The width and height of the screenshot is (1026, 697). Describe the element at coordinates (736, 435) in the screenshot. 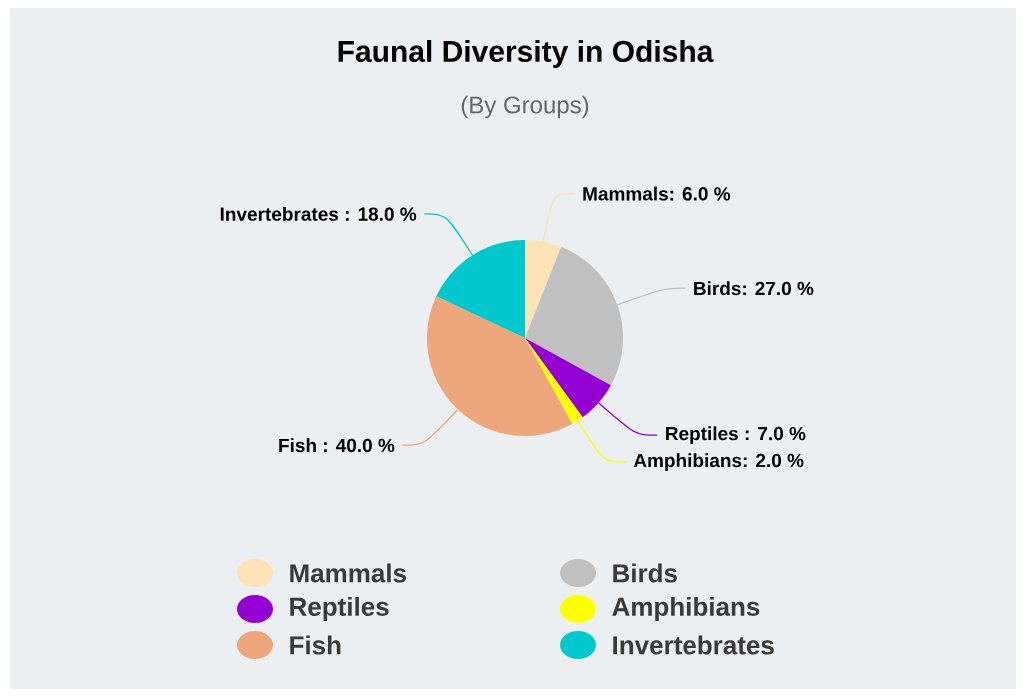

I see `data-label: Reptiles : 7.0 %` at that location.